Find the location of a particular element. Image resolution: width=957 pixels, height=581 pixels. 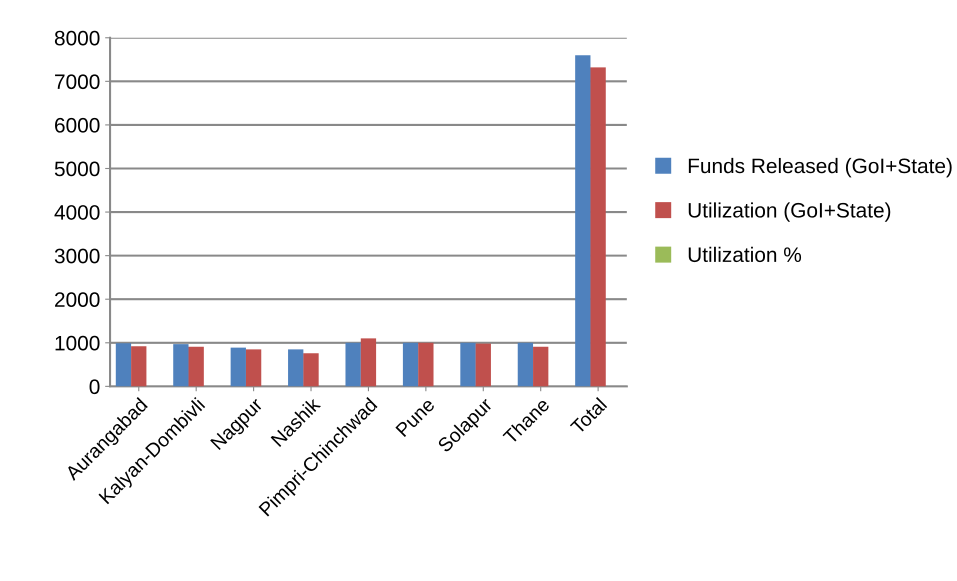

y-tick-label: 0 is located at coordinates (95, 386).